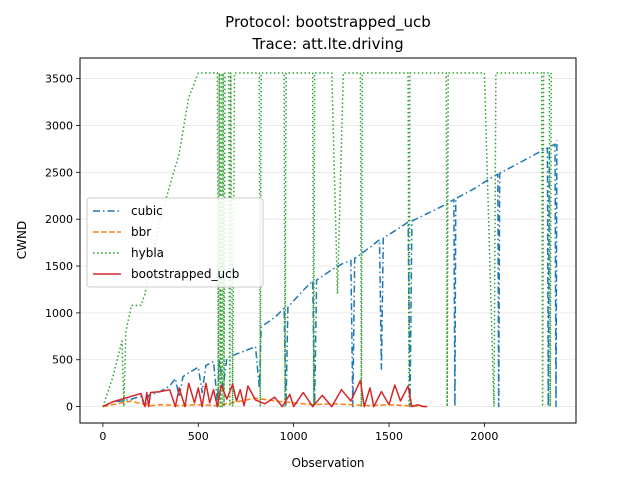  I want to click on legend-box, so click(175, 242).